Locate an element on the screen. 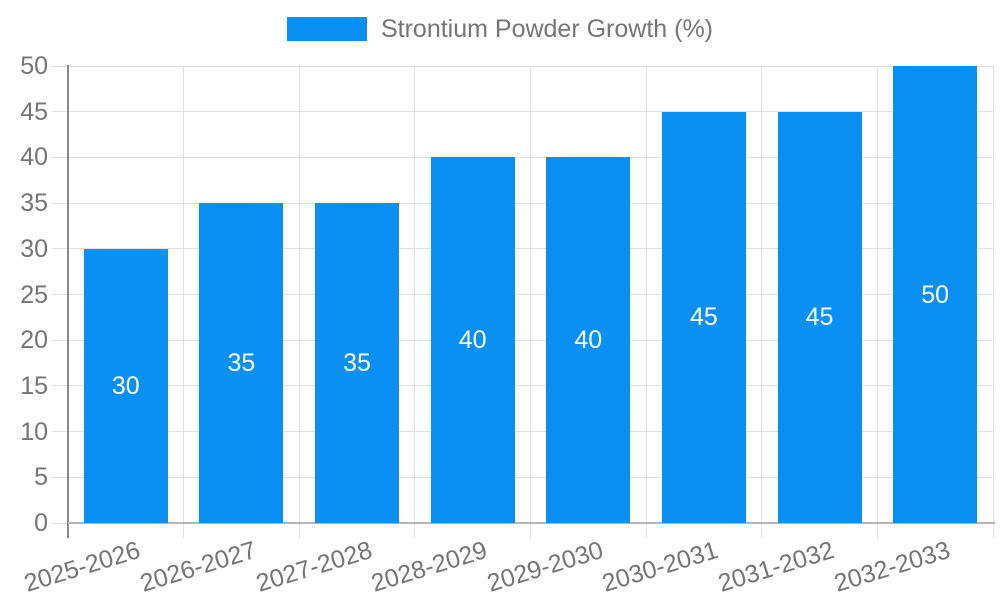 This screenshot has width=1000, height=600. y-axis-tick-label: 30 is located at coordinates (34, 248).